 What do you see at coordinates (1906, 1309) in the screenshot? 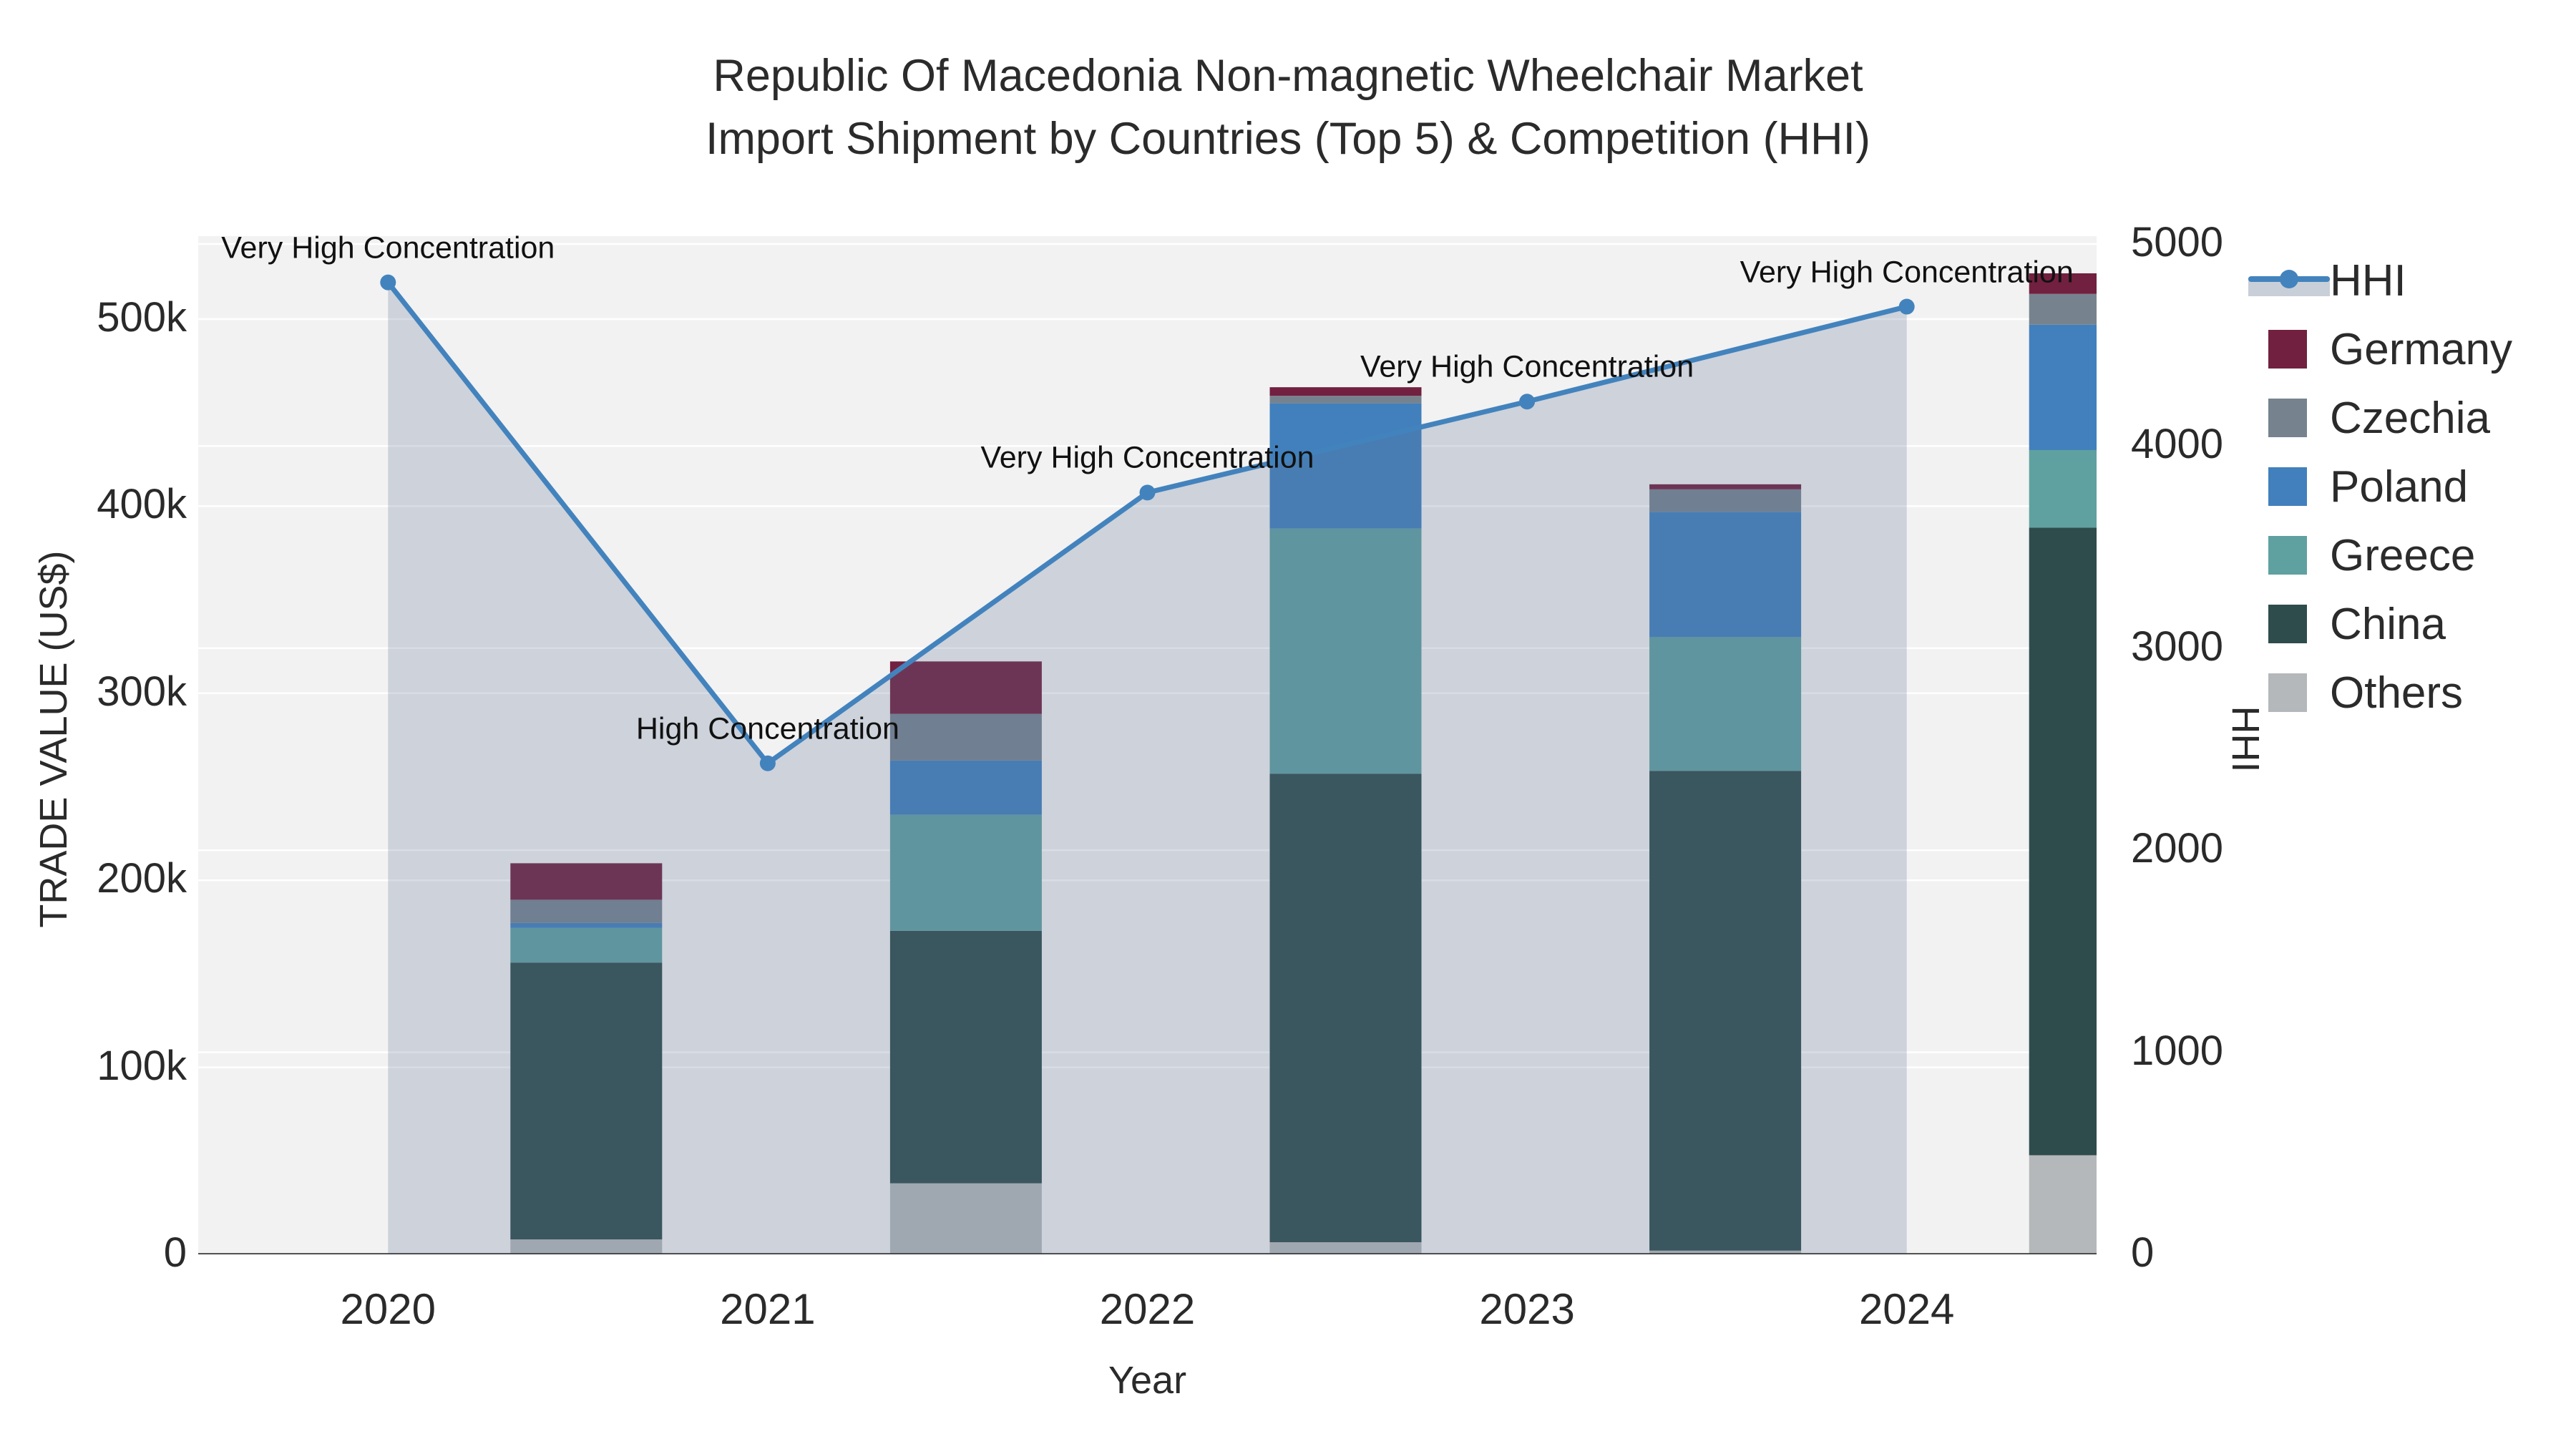
I see `x-tick-2024: 2024` at bounding box center [1906, 1309].